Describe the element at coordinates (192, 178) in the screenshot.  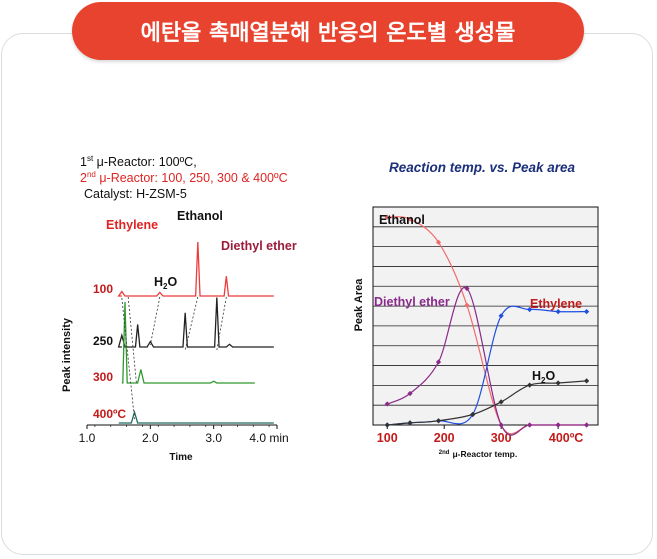
I see `reactor2-text: μ-Reactor: 100, 250, 300 & 400ºC` at that location.